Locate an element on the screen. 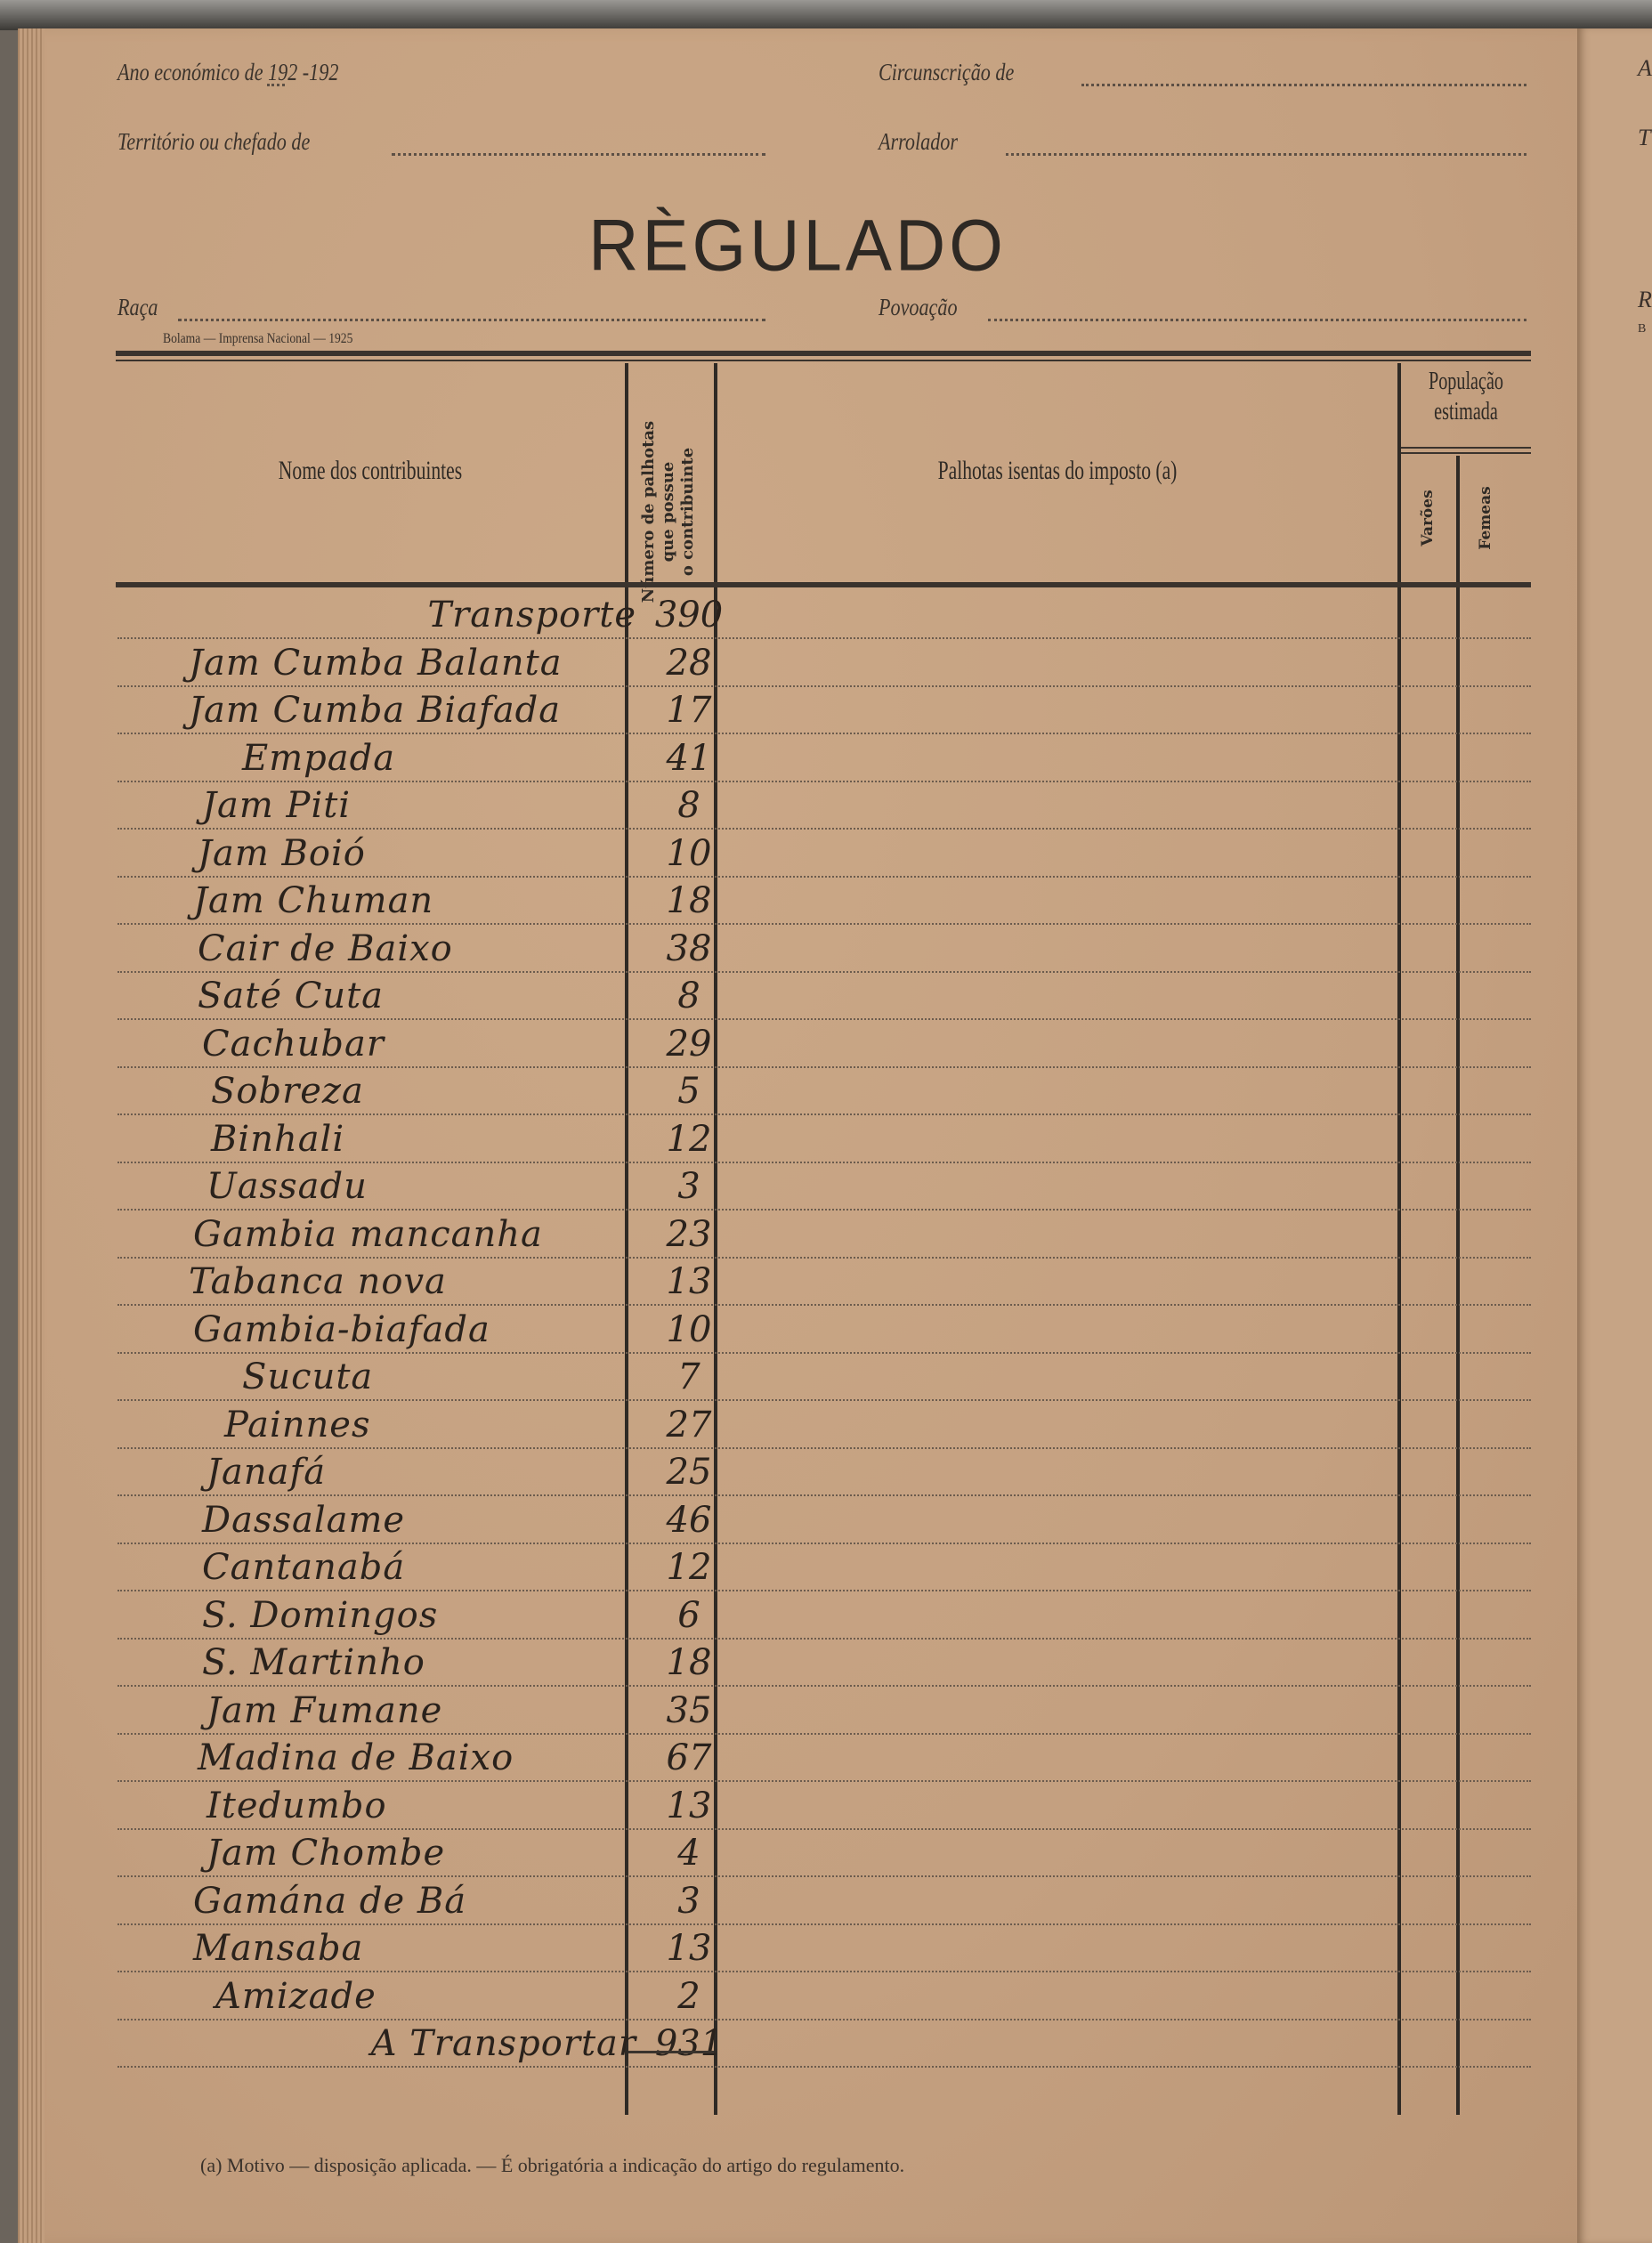  palhotas-count: 931 is located at coordinates (689, 2043).